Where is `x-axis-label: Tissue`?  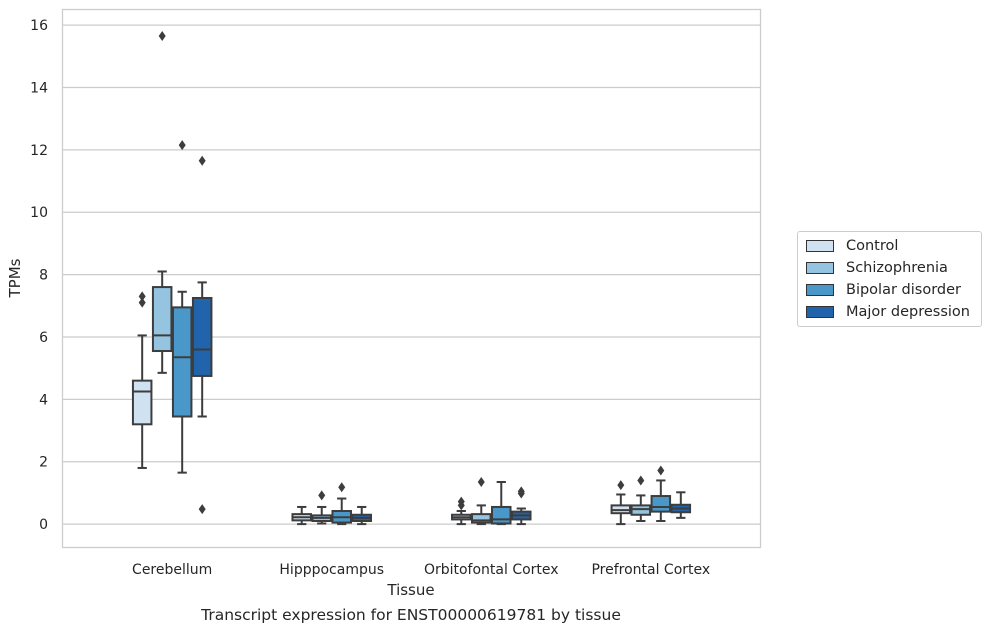
x-axis-label: Tissue is located at coordinates (410, 590).